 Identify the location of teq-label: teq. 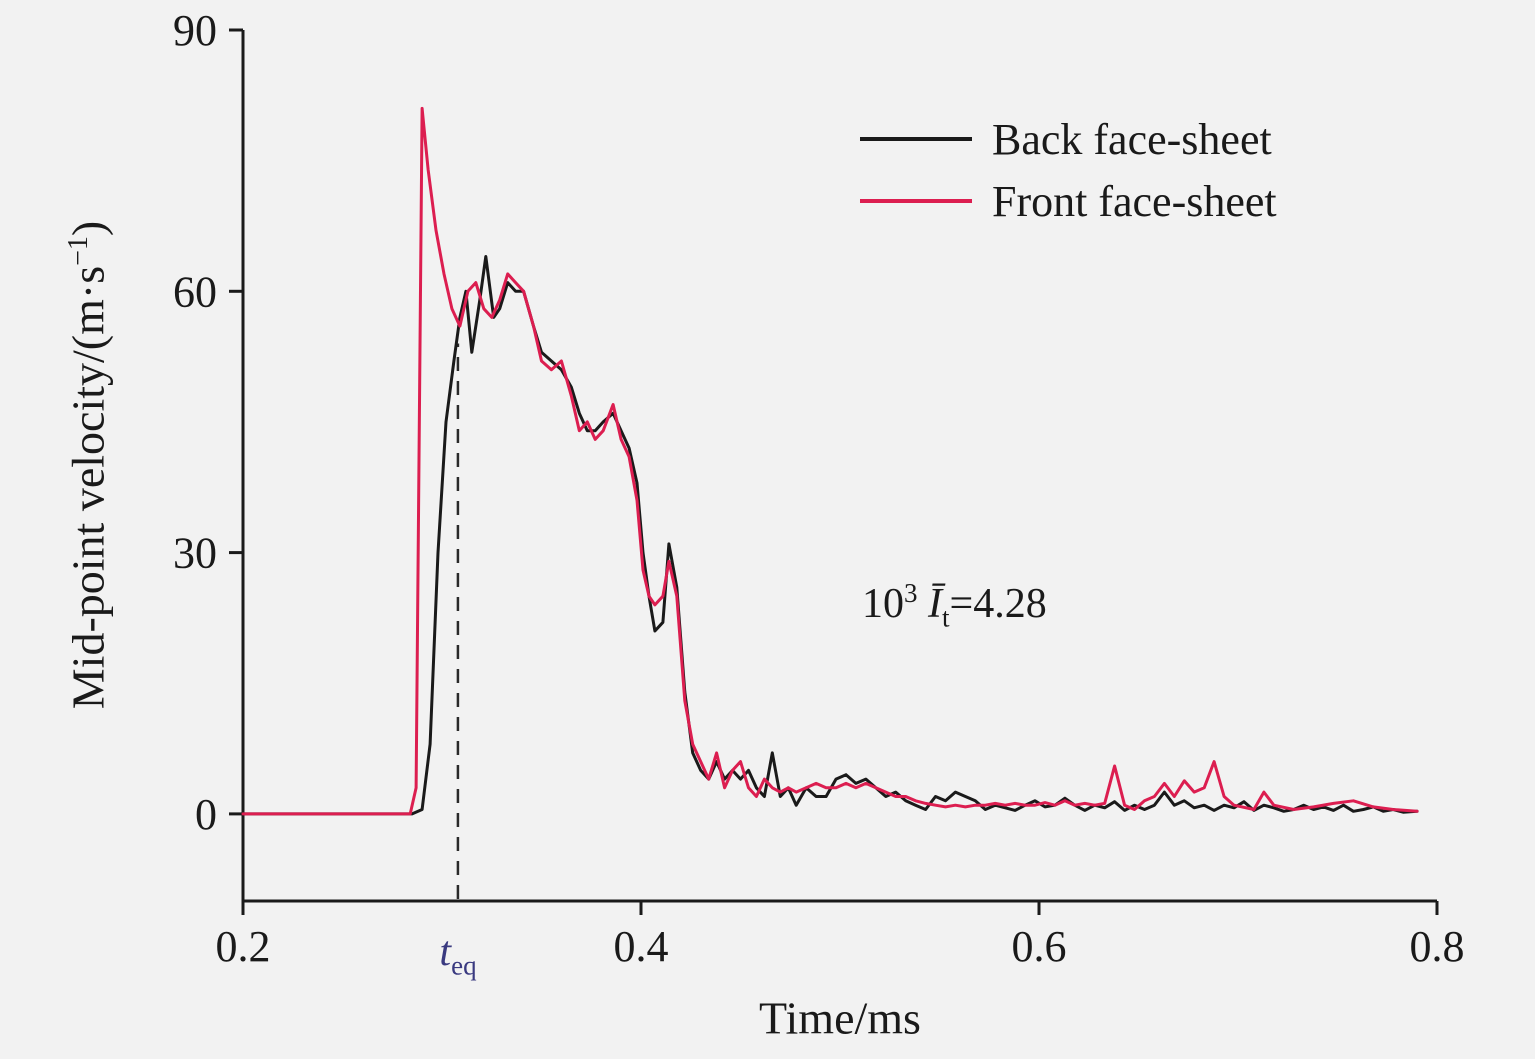
(457, 954).